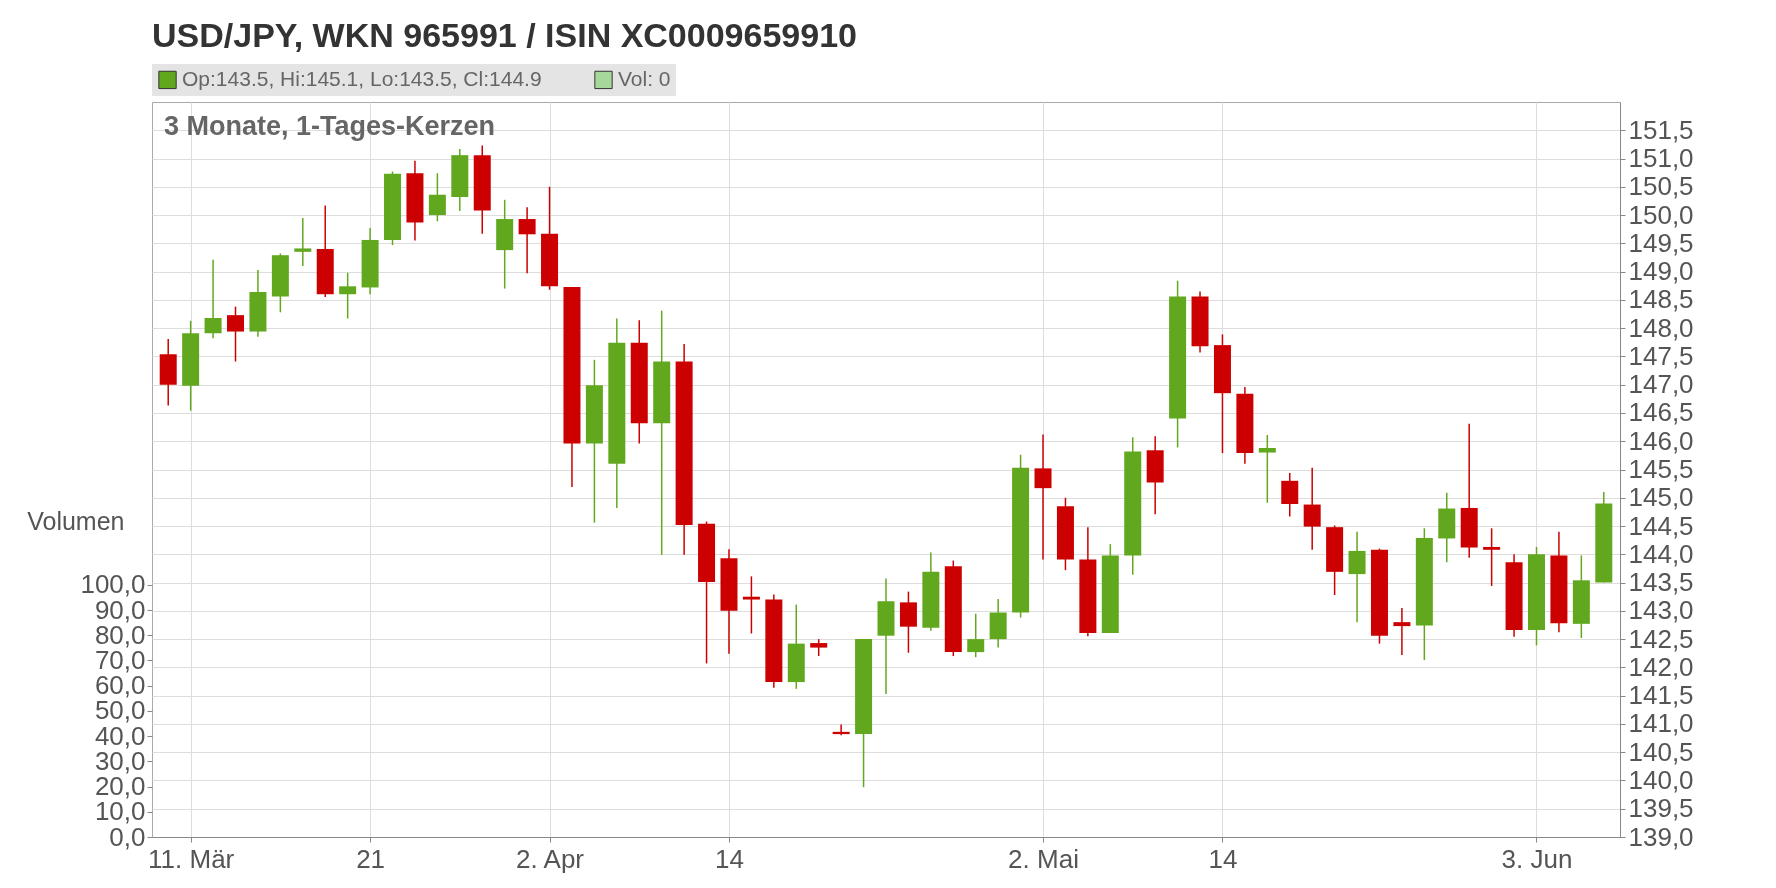  Describe the element at coordinates (1661, 497) in the screenshot. I see `y-tick-label: 145,0` at that location.